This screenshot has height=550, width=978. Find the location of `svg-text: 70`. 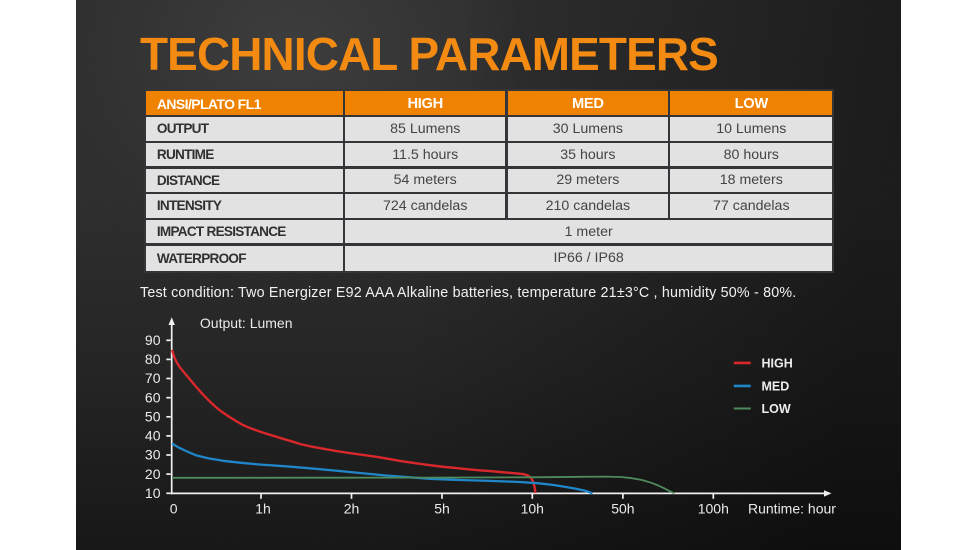

svg-text: 70 is located at coordinates (153, 378).